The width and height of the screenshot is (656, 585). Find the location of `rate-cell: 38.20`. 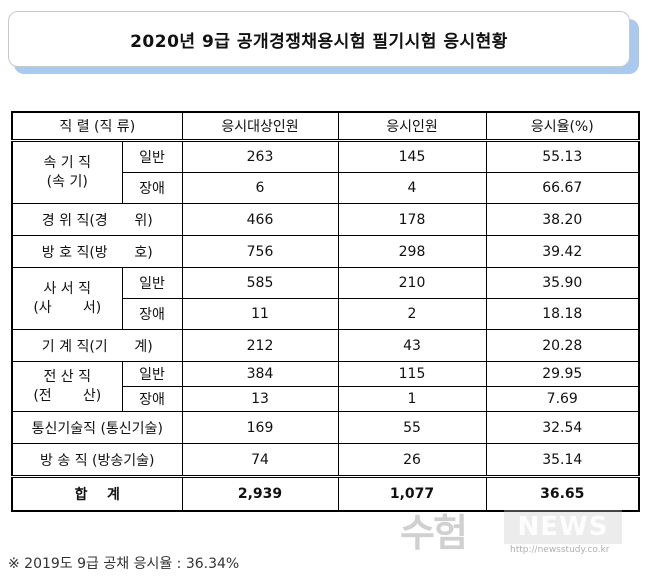

rate-cell: 38.20 is located at coordinates (562, 219).